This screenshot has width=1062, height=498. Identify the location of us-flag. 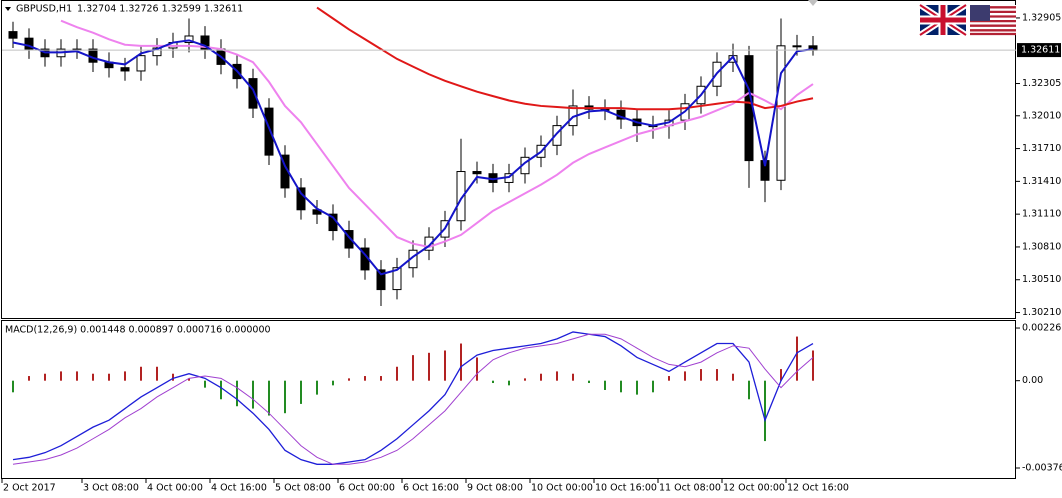
(993, 20).